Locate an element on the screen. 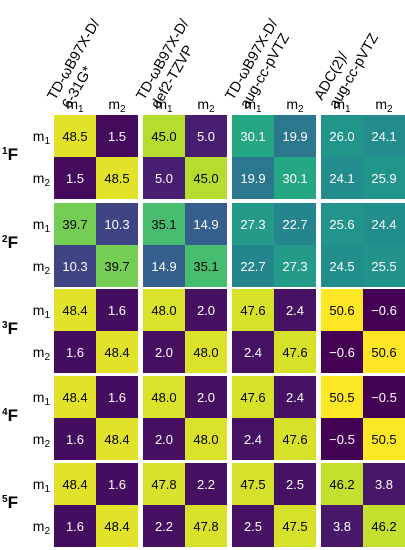  panel-superscript: 5 is located at coordinates (5, 499).